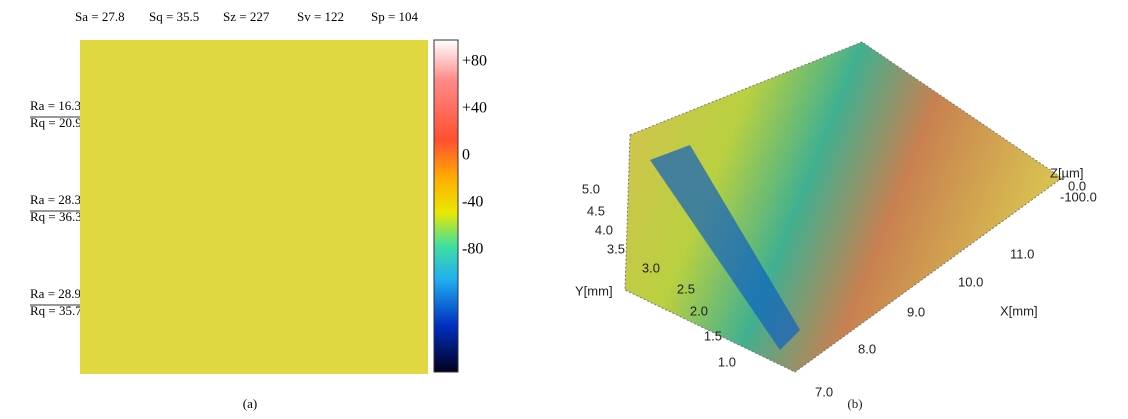  What do you see at coordinates (250, 403) in the screenshot?
I see `caption: (a)` at bounding box center [250, 403].